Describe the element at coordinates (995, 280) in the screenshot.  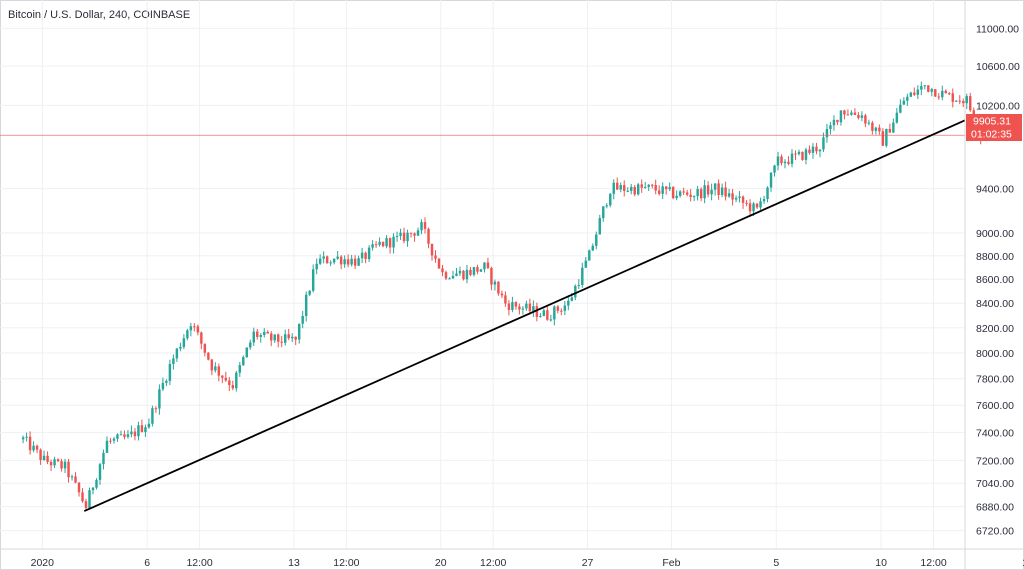
I see `y-tick-label: 8600.00` at that location.